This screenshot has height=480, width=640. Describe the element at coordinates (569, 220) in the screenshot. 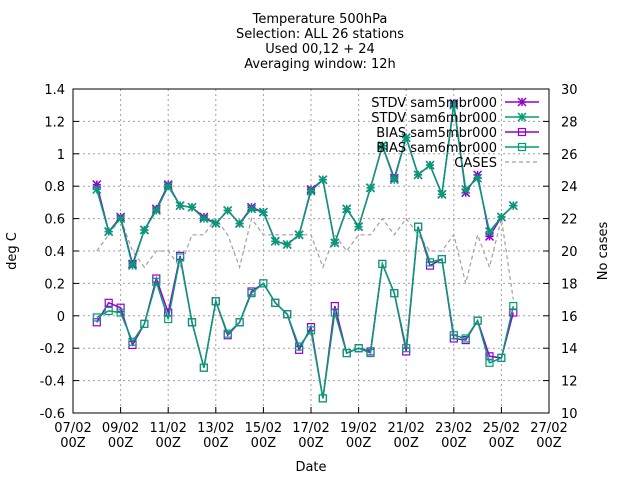

I see `y2-tick-label: 22` at that location.